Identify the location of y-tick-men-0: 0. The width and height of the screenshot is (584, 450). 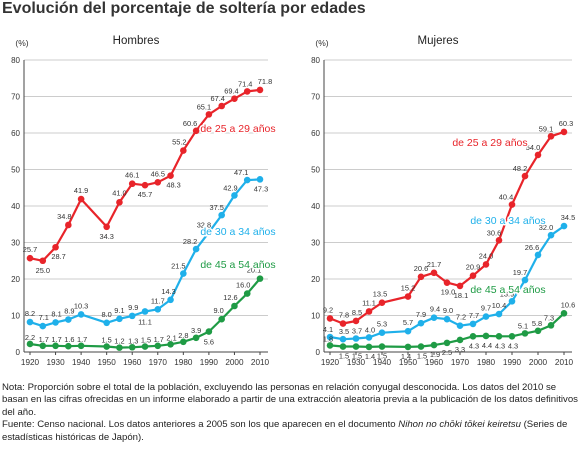
(18, 352).